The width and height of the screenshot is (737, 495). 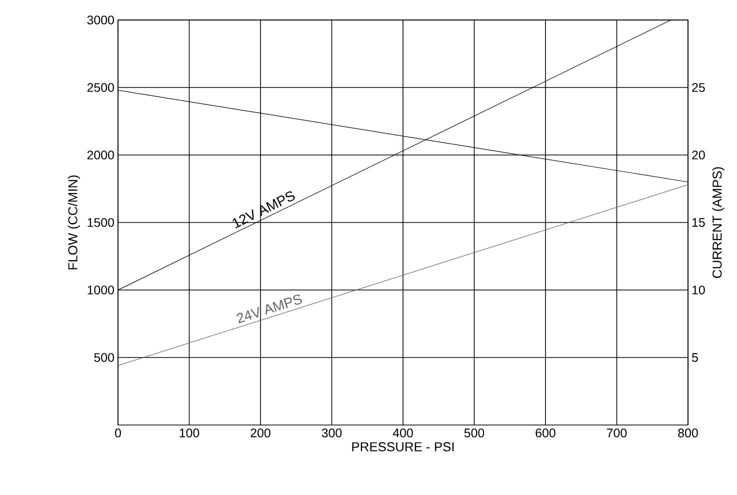 I want to click on y2-tick-label: 5, so click(x=695, y=357).